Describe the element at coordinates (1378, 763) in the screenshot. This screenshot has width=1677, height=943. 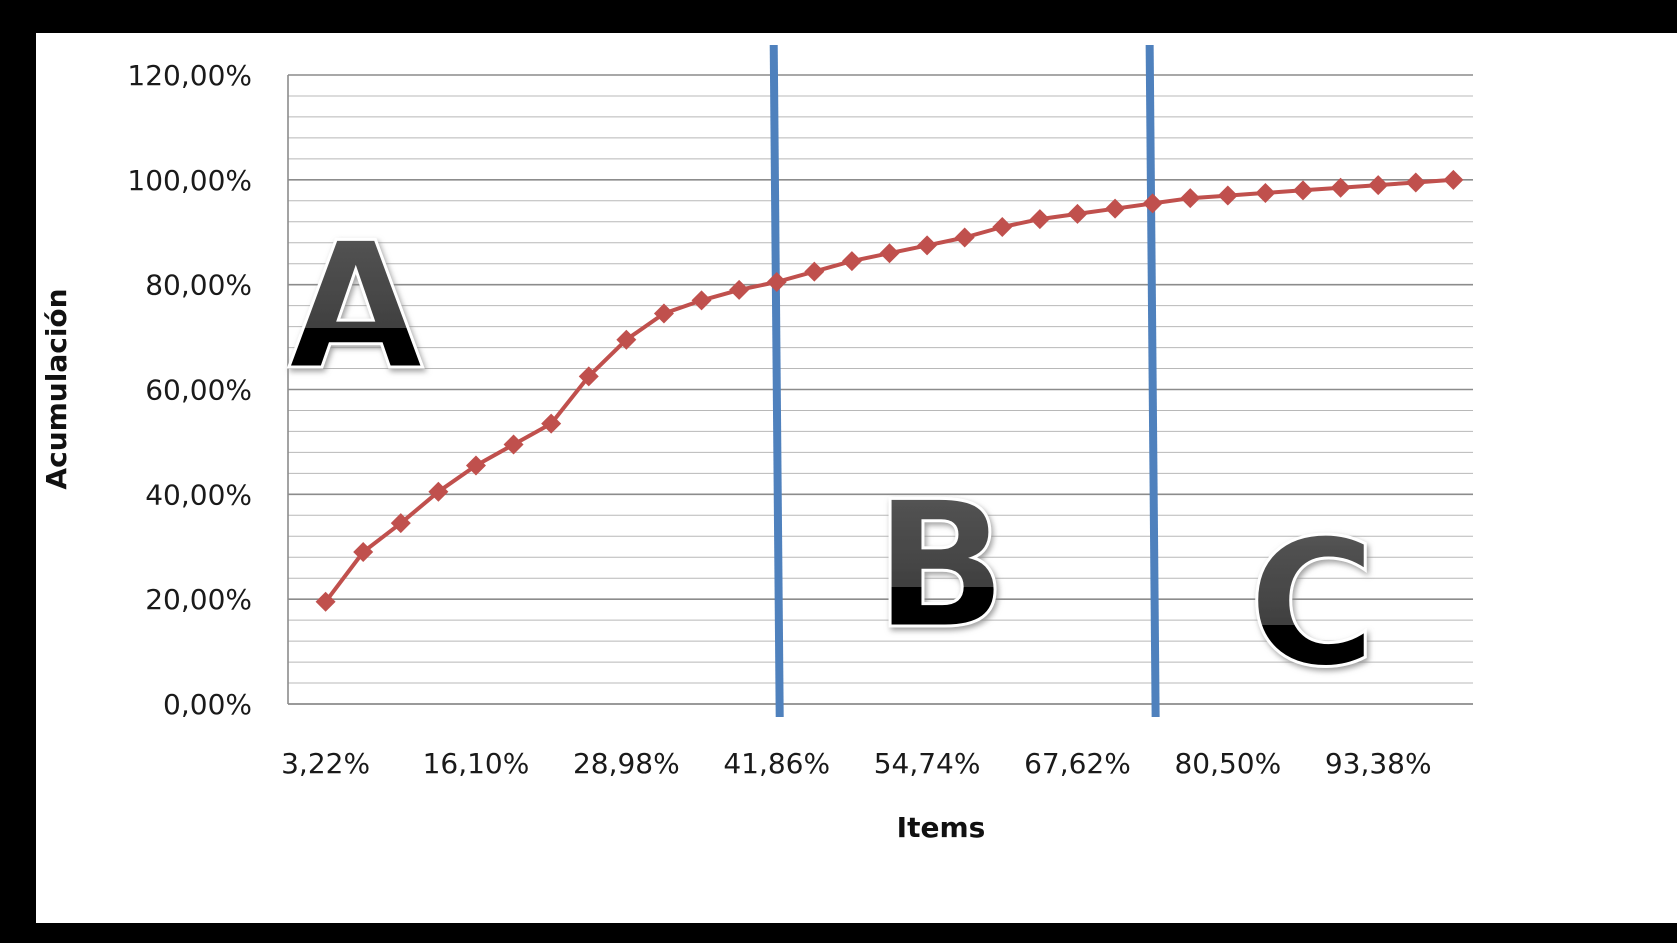
I see `x-tick-label: 93,38%` at that location.